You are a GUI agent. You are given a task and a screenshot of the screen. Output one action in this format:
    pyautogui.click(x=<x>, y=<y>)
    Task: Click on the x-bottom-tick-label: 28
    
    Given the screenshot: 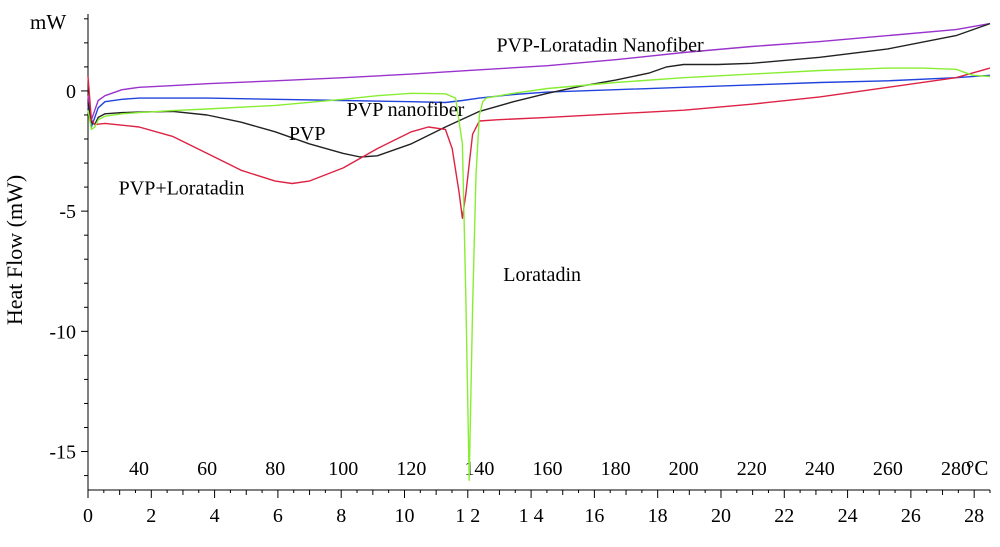 What is the action you would take?
    pyautogui.click(x=974, y=516)
    